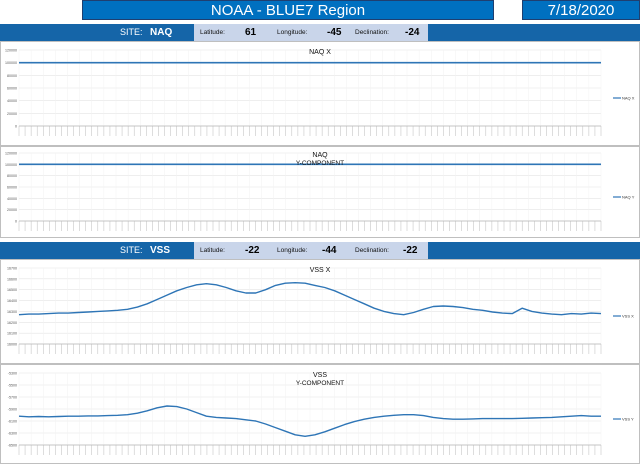 The width and height of the screenshot is (640, 464). What do you see at coordinates (334, 32) in the screenshot?
I see `longitude-value: -45` at bounding box center [334, 32].